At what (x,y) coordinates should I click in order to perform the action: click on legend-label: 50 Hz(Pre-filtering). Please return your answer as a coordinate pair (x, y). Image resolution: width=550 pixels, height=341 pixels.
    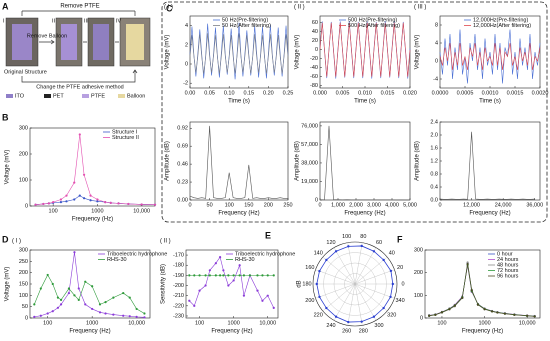
    Looking at the image, I should click on (245, 20).